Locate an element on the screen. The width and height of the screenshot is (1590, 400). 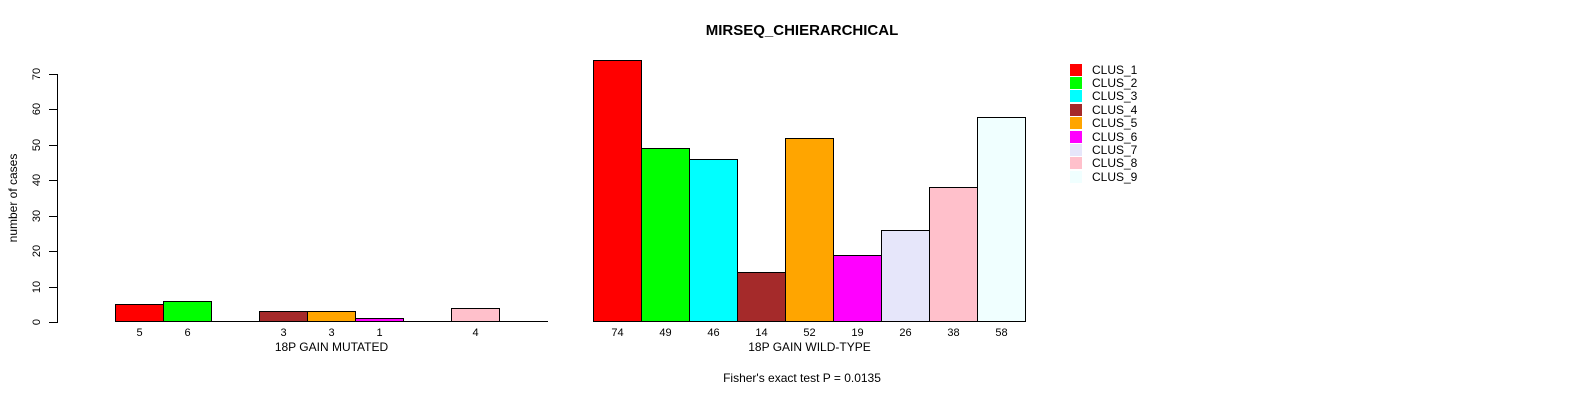
bar-value-CLUS_5-group2: 52 is located at coordinates (809, 333).